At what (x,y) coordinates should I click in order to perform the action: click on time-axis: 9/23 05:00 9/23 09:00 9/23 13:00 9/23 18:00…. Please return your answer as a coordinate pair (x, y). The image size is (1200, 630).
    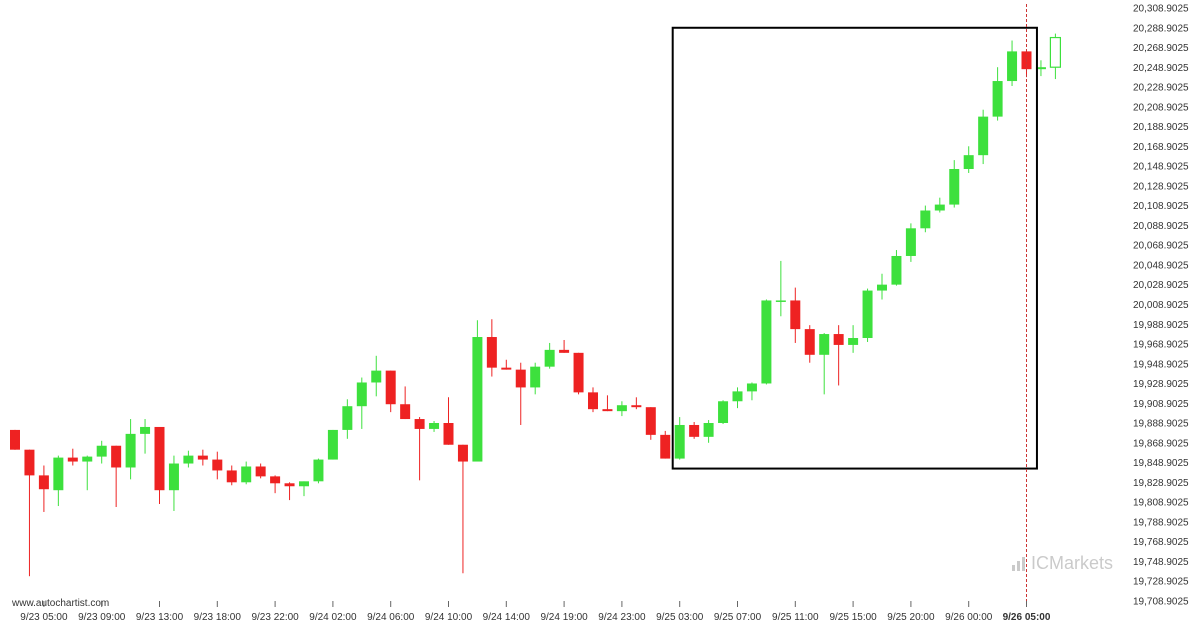
    Looking at the image, I should click on (535, 612).